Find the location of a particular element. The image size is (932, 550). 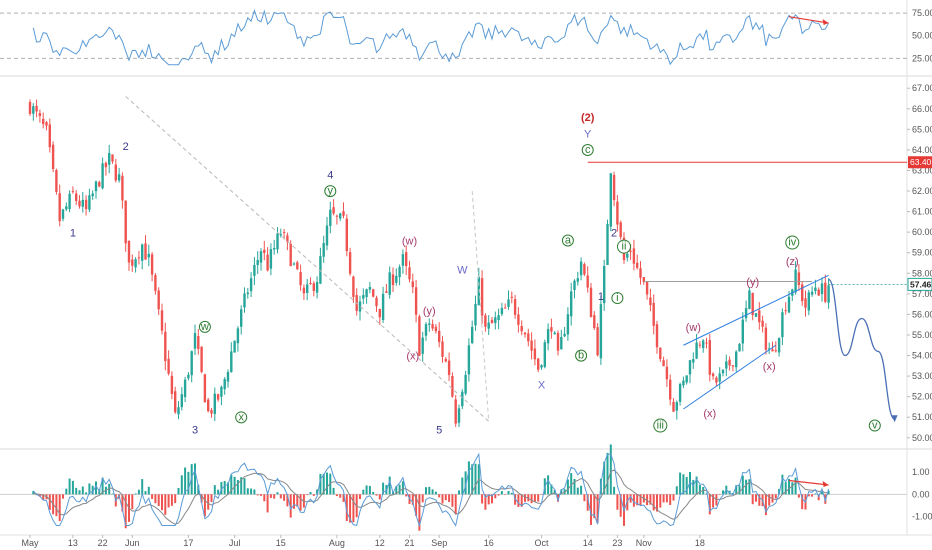

price-y-tick-label: 66.00 is located at coordinates (922, 109).